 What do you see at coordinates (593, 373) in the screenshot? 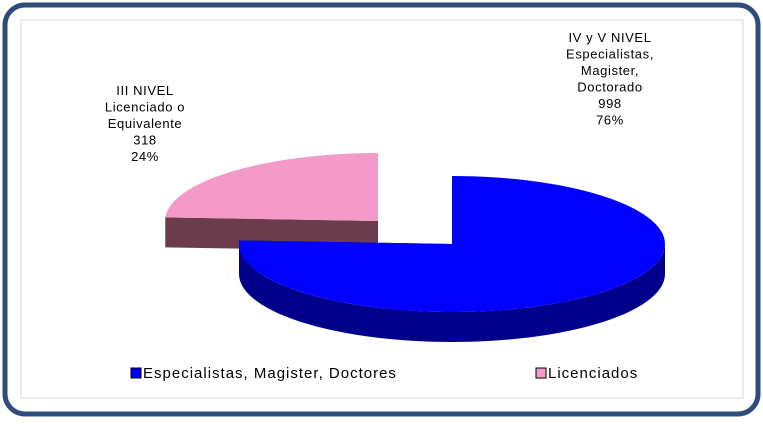
I see `legend-label: Licenciados` at bounding box center [593, 373].